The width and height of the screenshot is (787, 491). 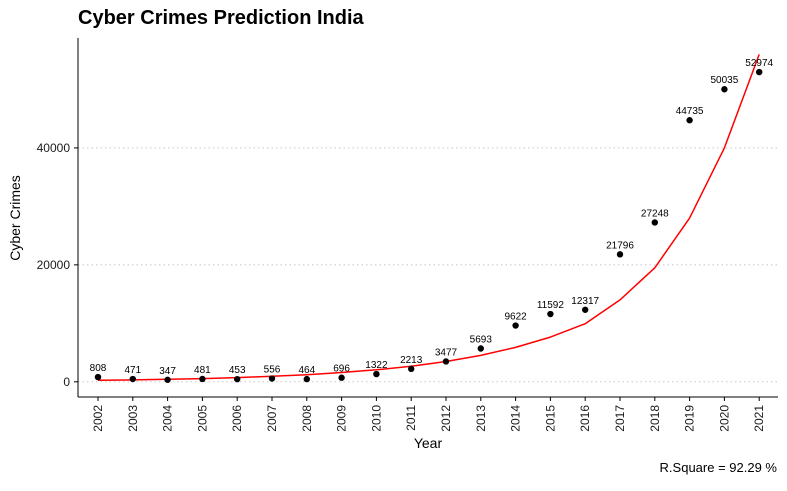 I want to click on x-tick-label: 2018, so click(x=655, y=418).